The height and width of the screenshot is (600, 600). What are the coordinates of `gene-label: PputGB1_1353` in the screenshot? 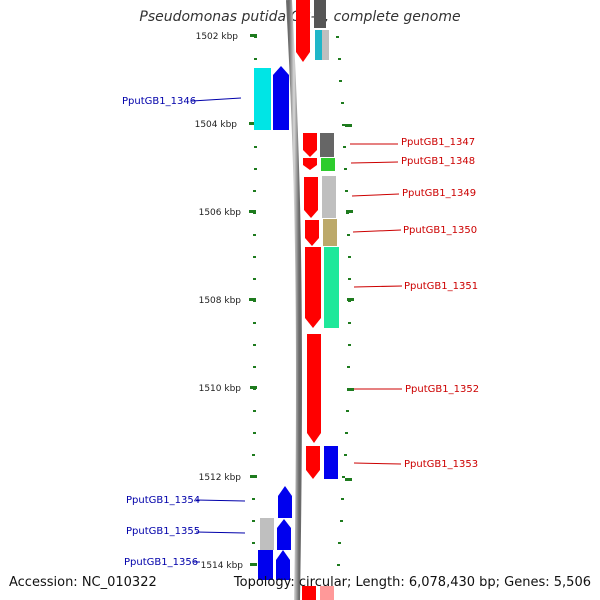 It's located at (441, 464).